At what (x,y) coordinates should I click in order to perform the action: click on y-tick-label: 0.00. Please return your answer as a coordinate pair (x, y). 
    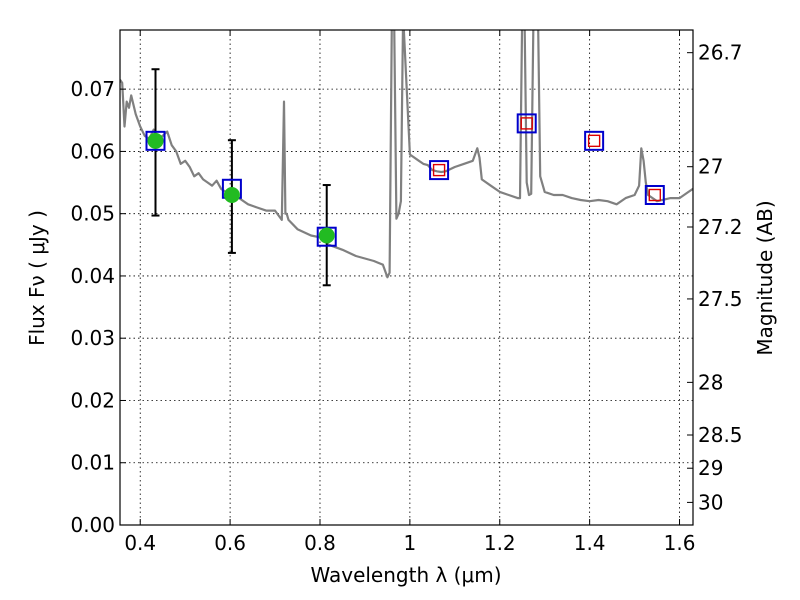
    Looking at the image, I should click on (92, 525).